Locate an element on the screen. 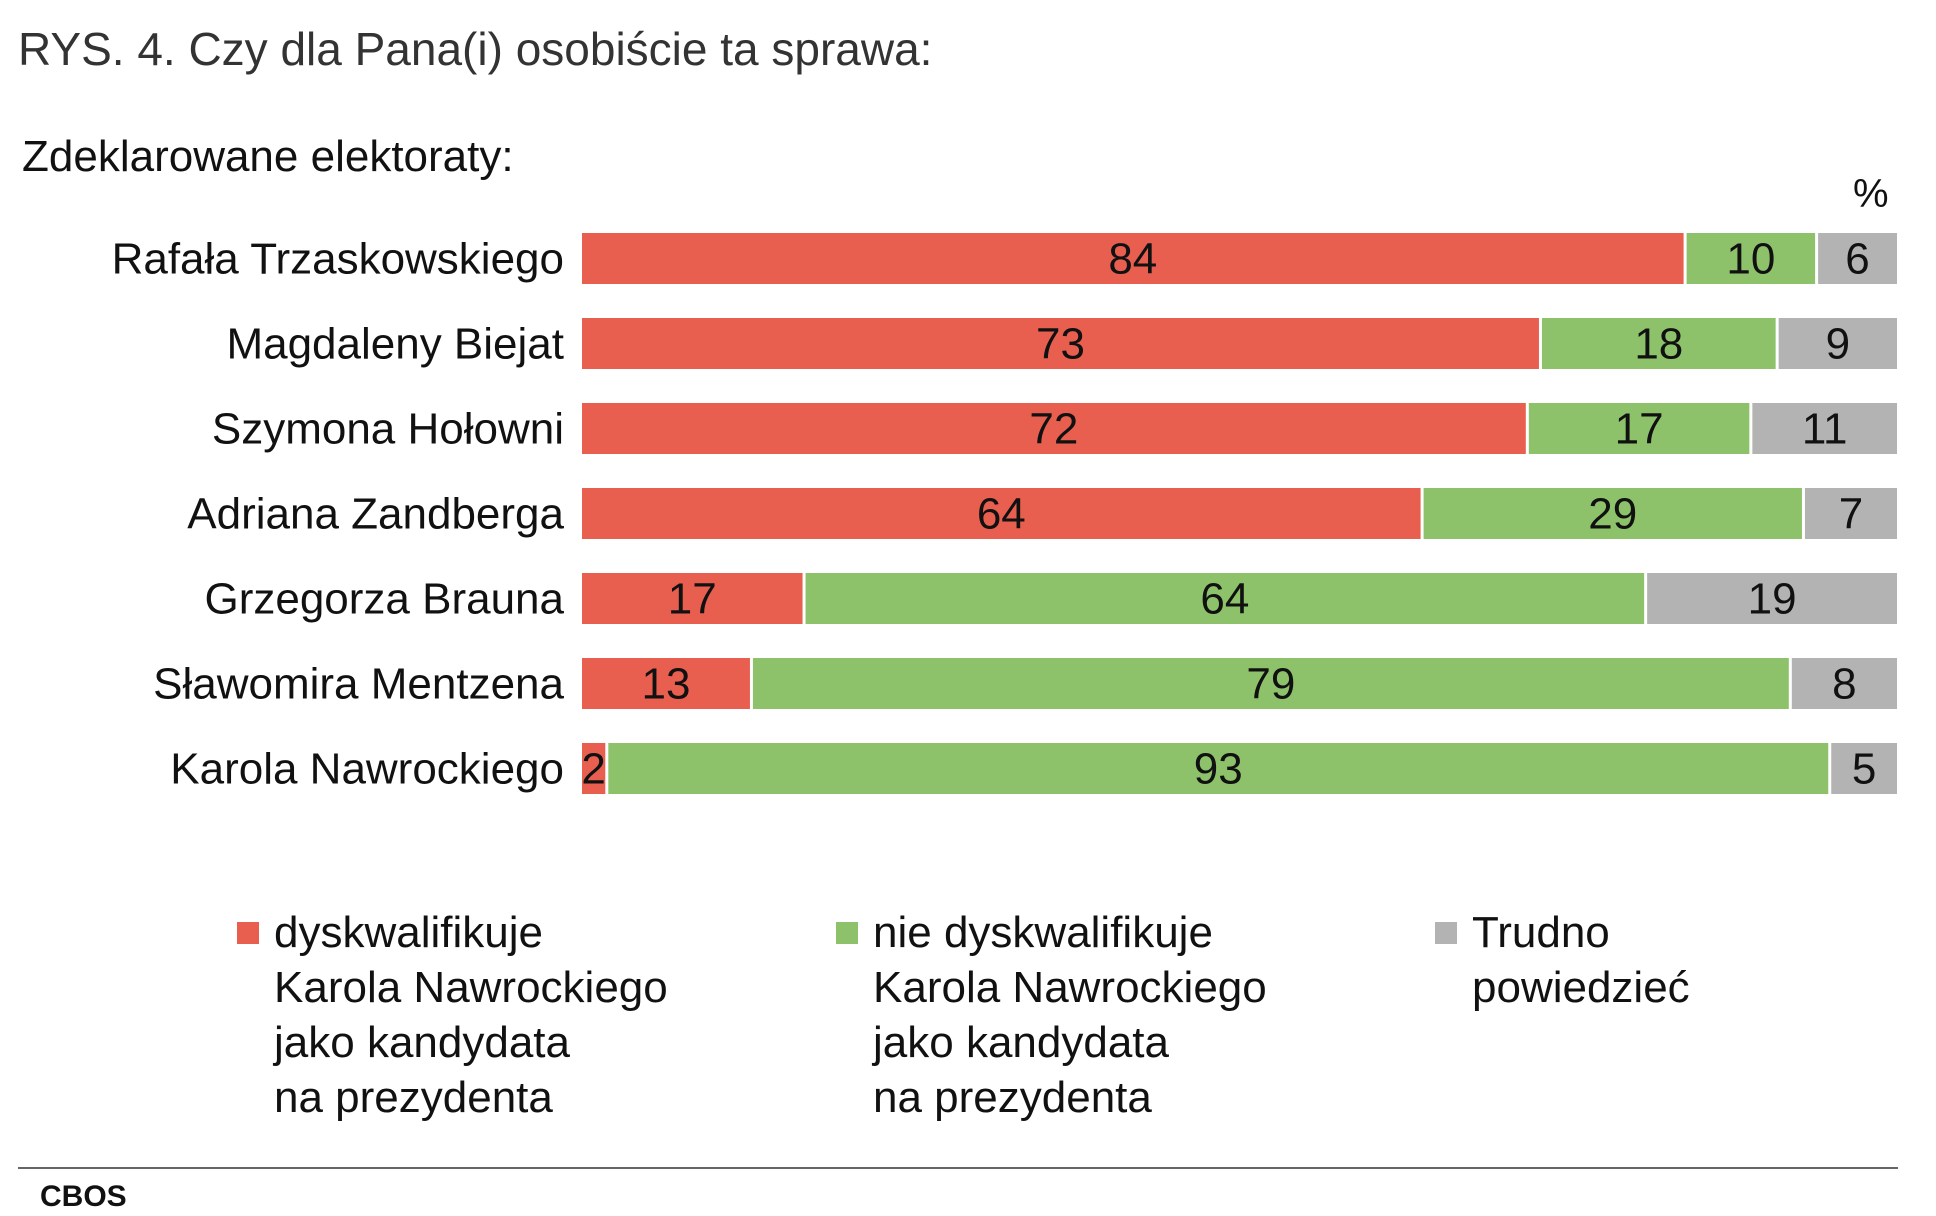  bar-segment-hard-to-say-slawomira-mentzena is located at coordinates (1844, 683).